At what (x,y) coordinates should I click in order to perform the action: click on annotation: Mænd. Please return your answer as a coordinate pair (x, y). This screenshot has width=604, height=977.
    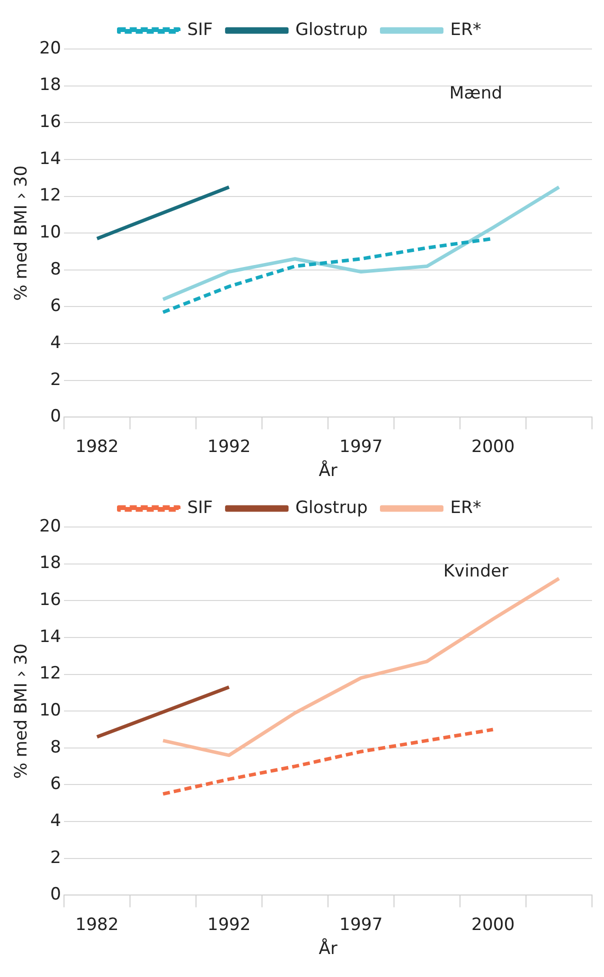
    Looking at the image, I should click on (475, 93).